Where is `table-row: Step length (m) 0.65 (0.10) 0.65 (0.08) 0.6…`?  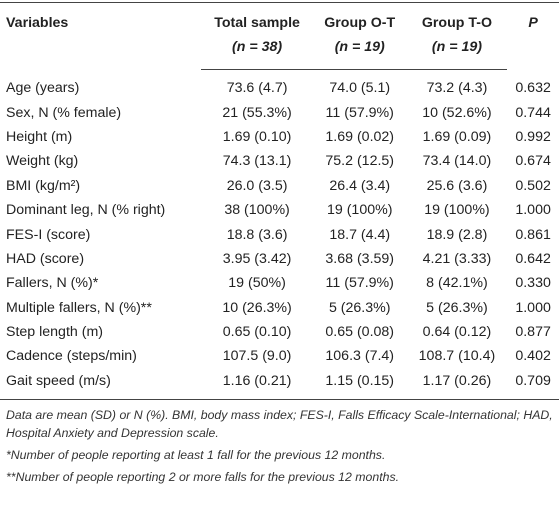
table-row: Step length (m) 0.65 (0.10) 0.65 (0.08) 0.6… is located at coordinates (279, 332).